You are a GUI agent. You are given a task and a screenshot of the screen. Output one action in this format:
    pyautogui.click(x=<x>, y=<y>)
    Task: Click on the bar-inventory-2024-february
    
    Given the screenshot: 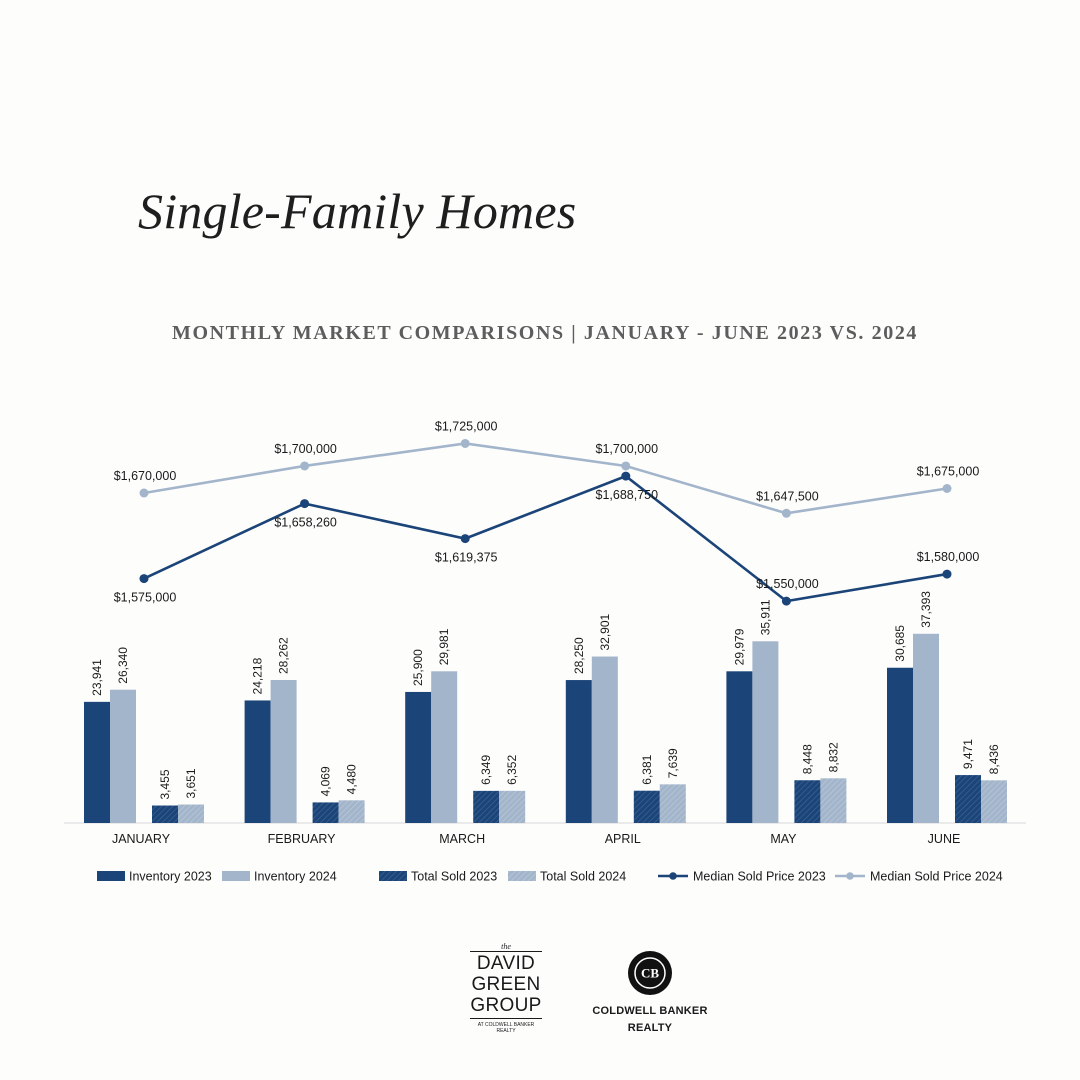 What is the action you would take?
    pyautogui.click(x=283, y=751)
    